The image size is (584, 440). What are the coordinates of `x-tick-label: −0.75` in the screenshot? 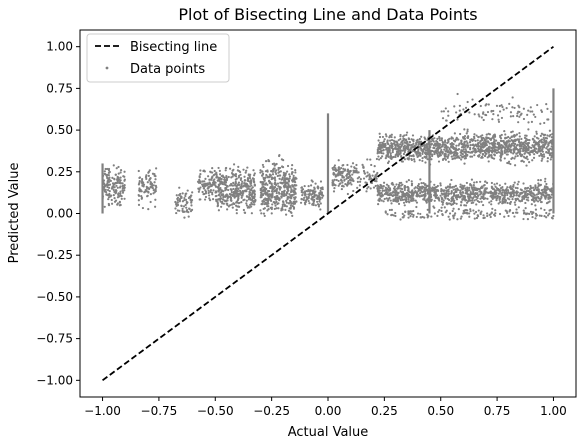 It's located at (159, 411).